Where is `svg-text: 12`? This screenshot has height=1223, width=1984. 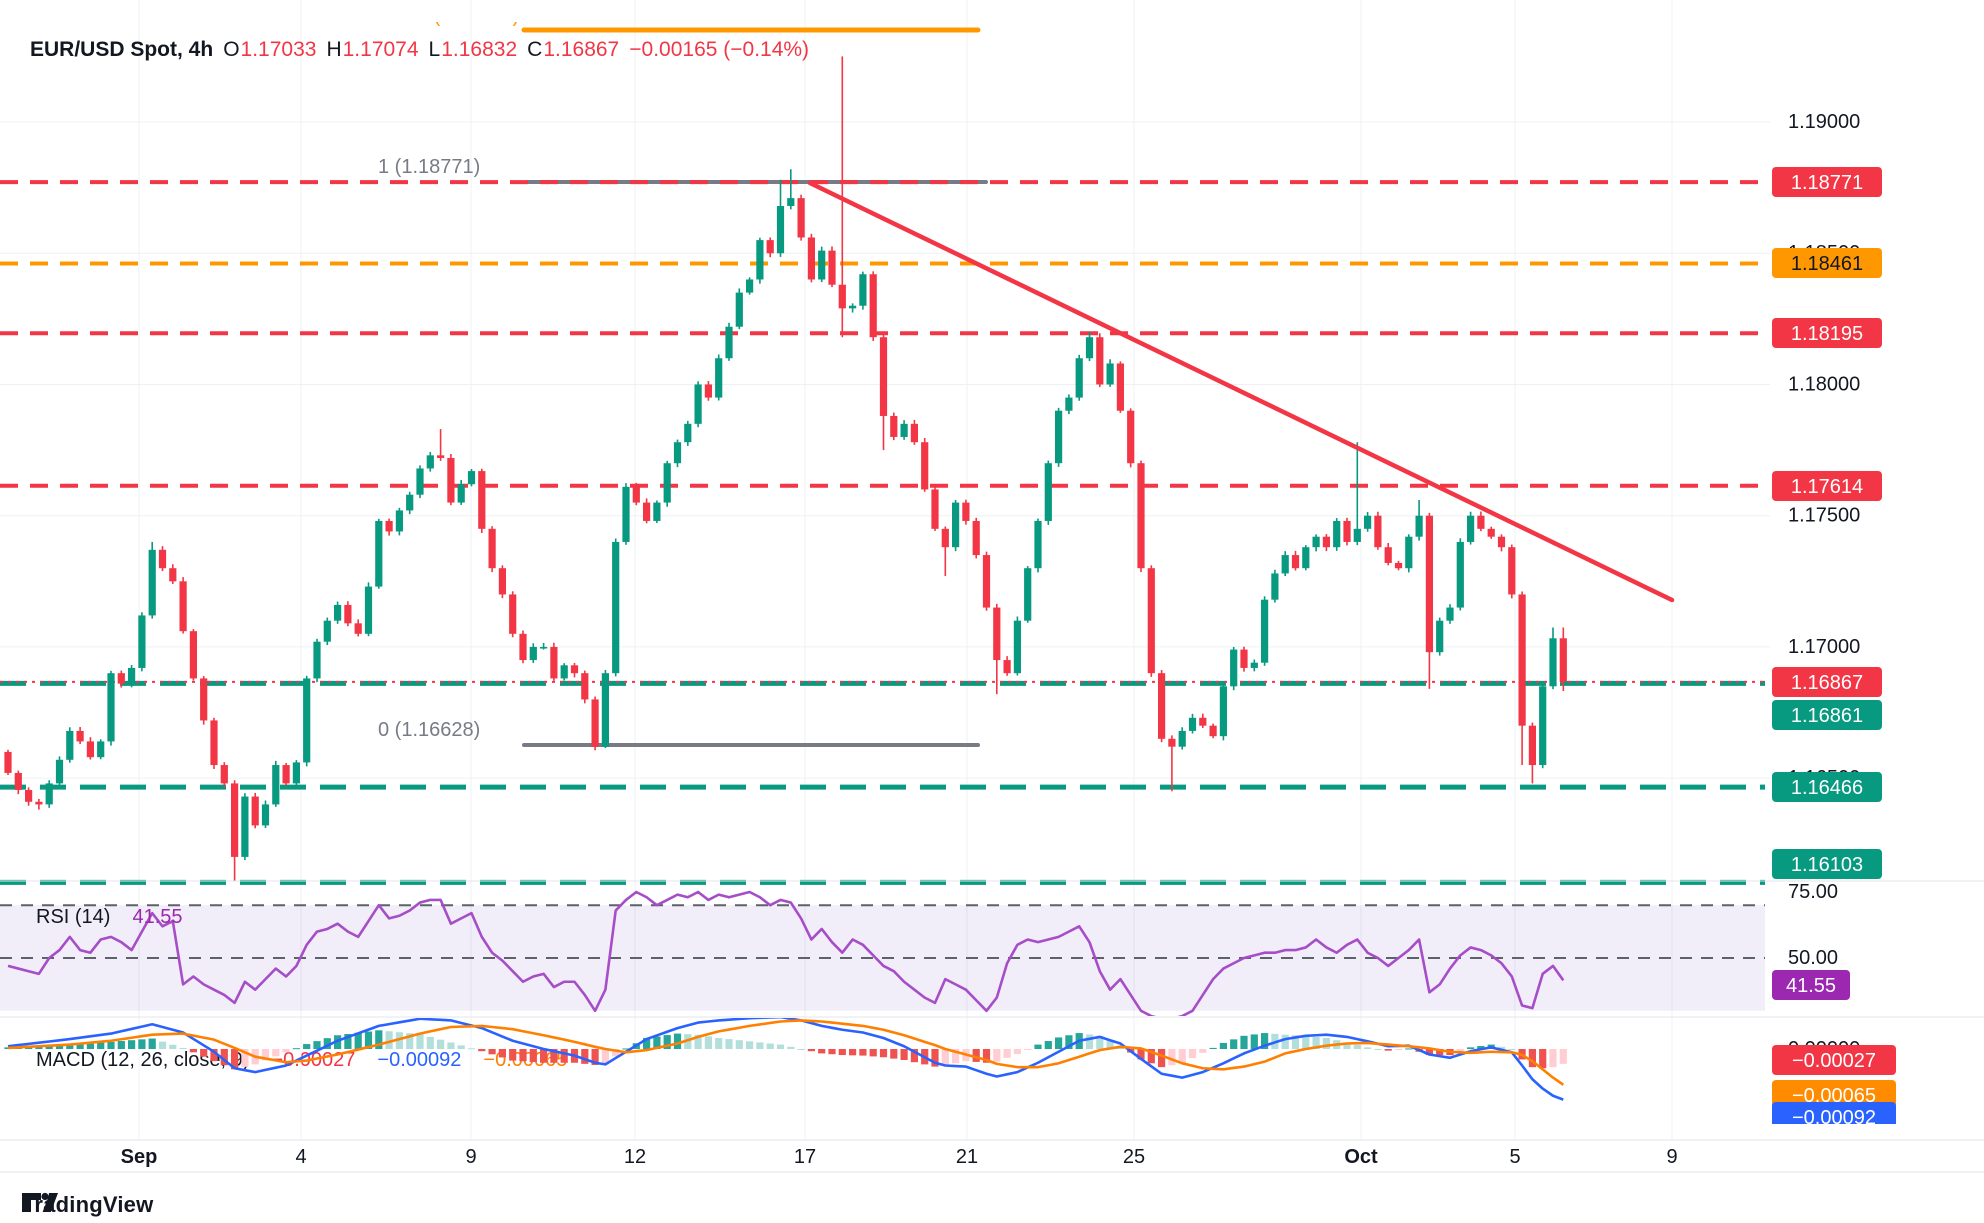 svg-text: 12 is located at coordinates (635, 1157).